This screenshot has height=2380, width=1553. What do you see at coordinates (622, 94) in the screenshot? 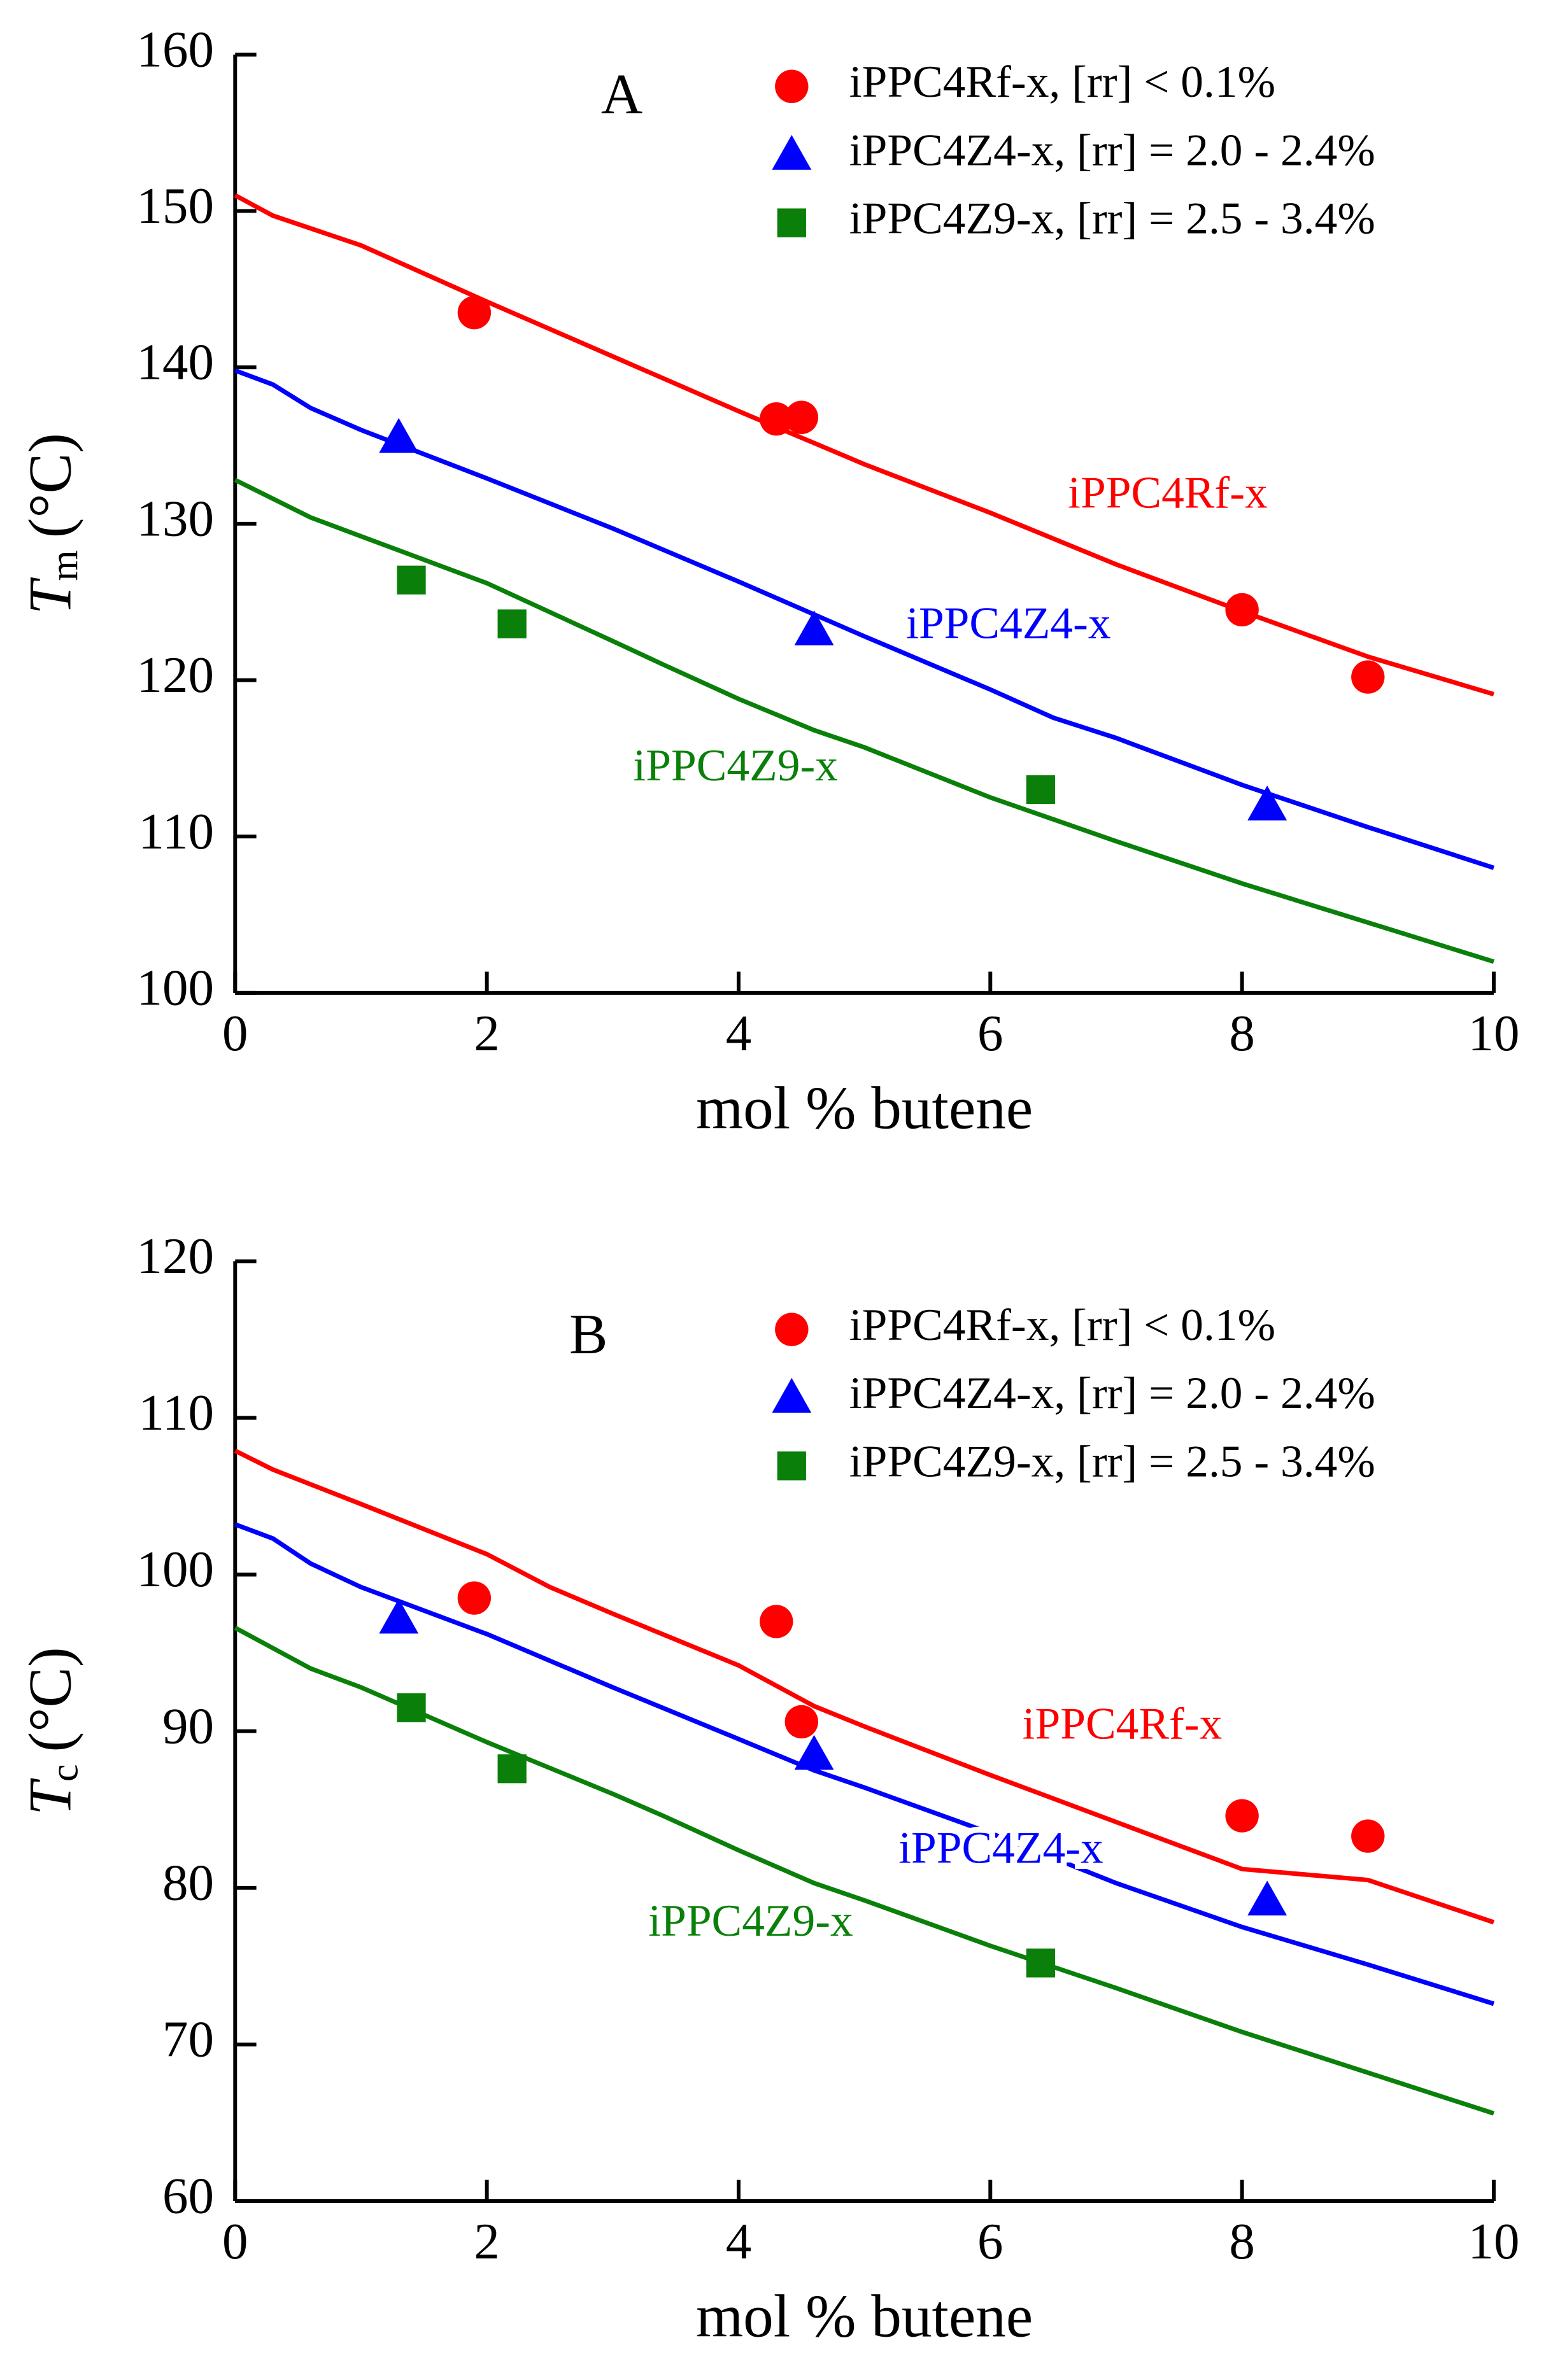
I see `panel-label: A` at bounding box center [622, 94].